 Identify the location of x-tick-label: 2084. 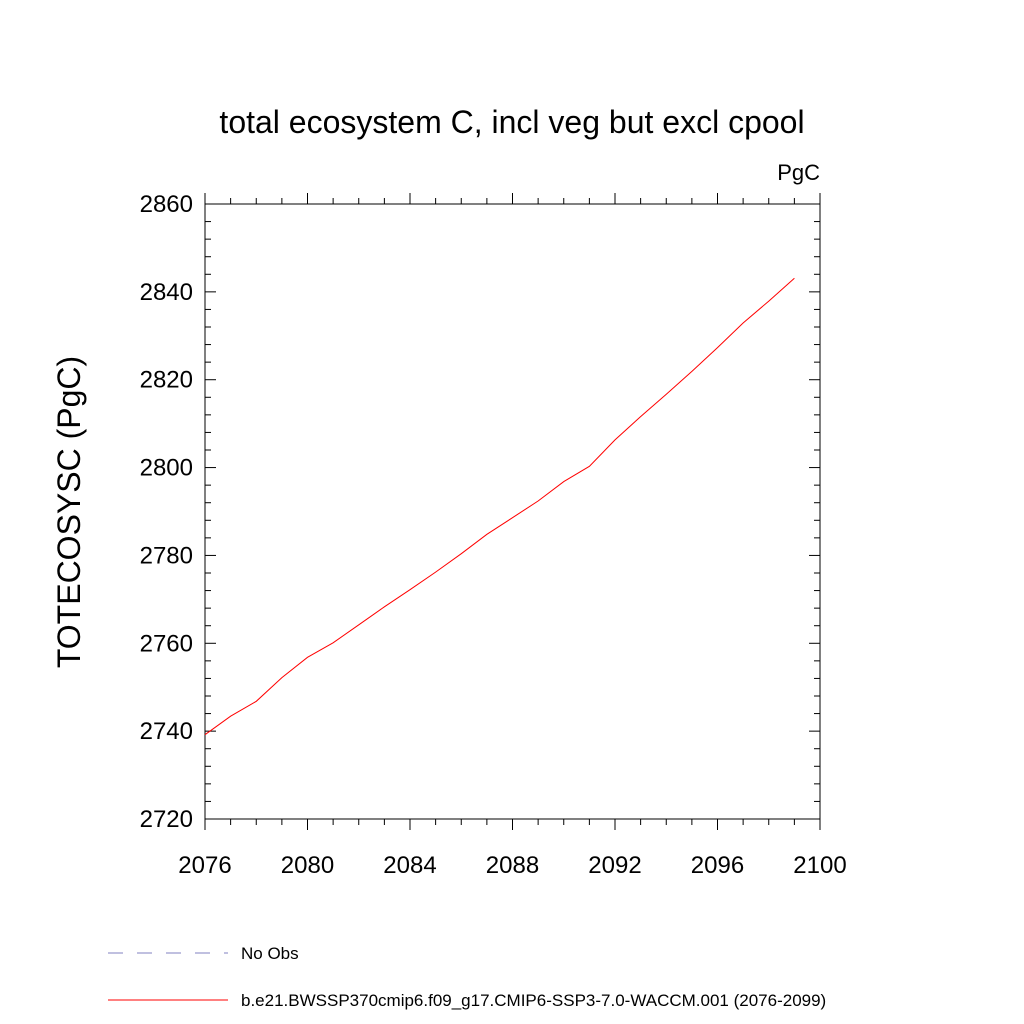
(409, 865).